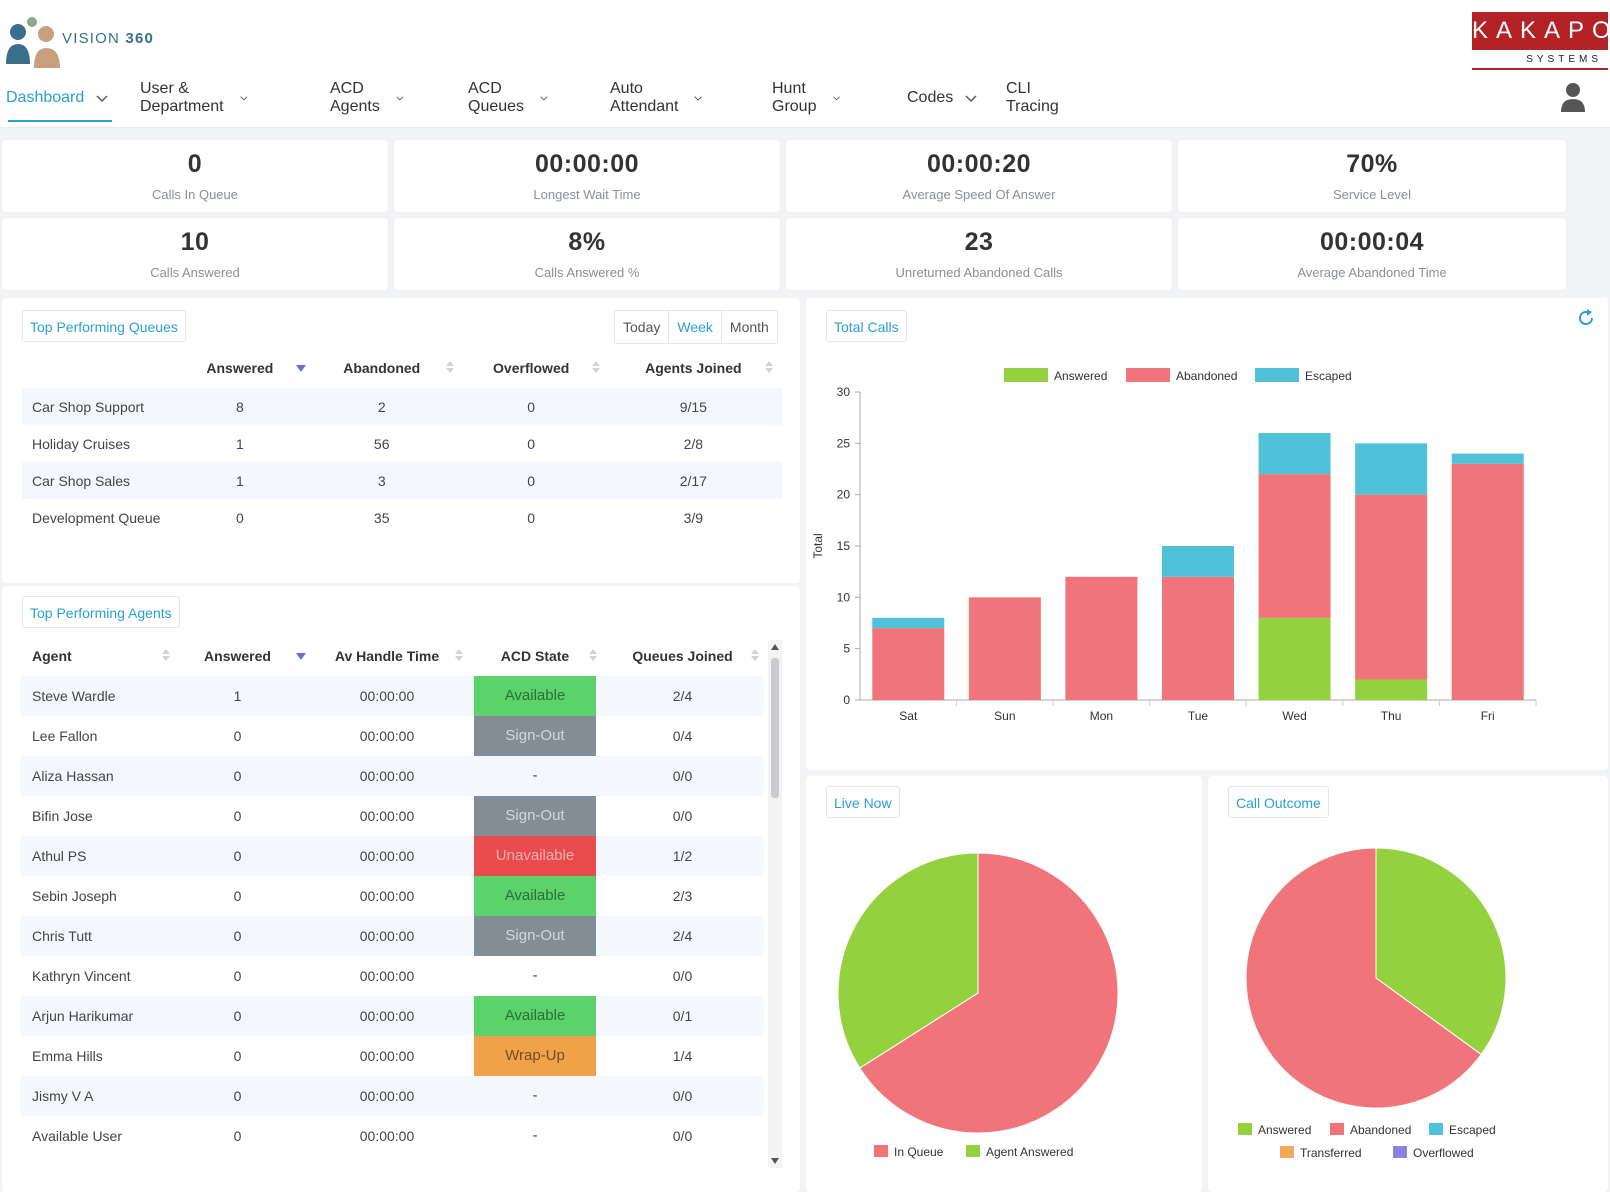 The height and width of the screenshot is (1192, 1610). I want to click on col-agents-joined: Agents Joined, so click(693, 368).